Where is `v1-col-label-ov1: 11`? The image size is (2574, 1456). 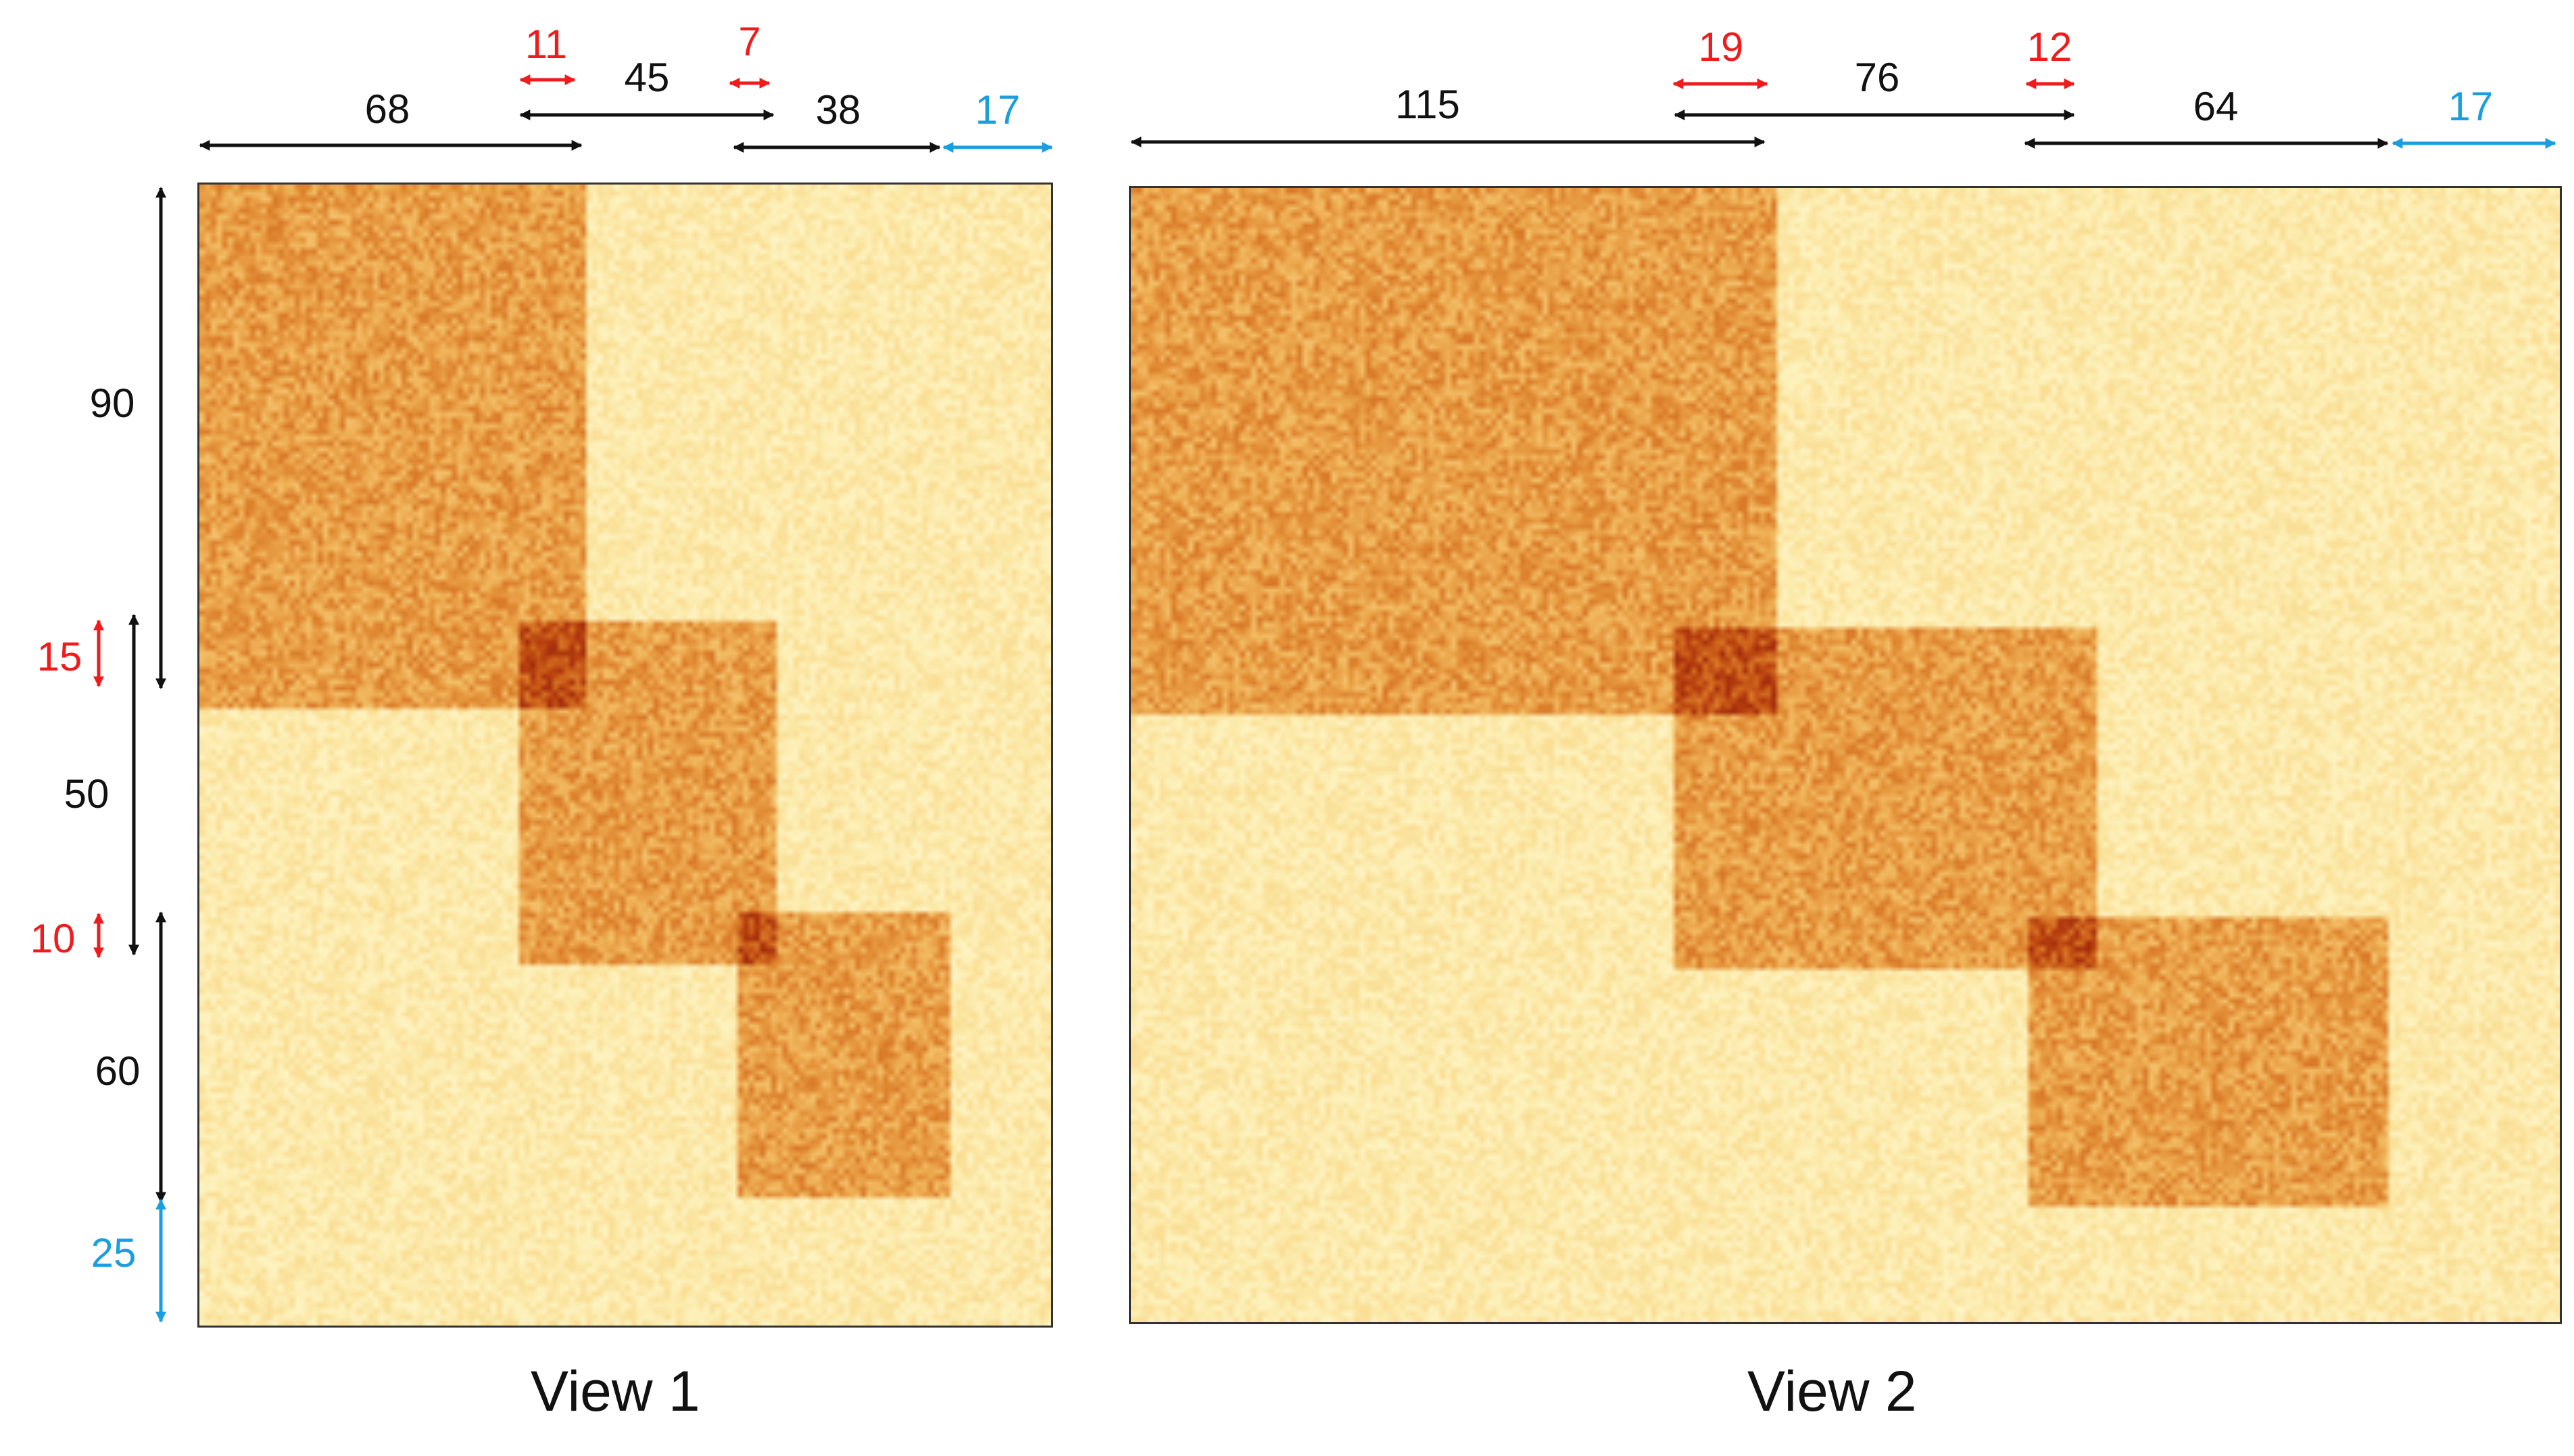 v1-col-label-ov1: 11 is located at coordinates (546, 44).